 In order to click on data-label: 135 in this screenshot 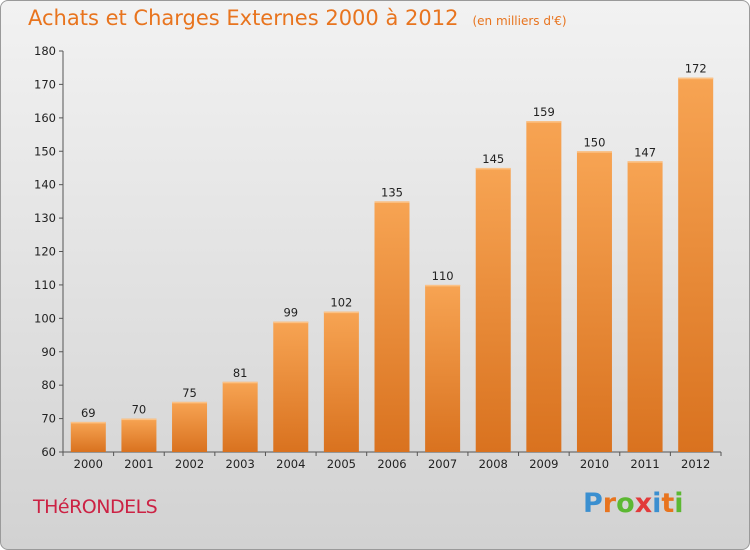, I will do `click(392, 192)`.